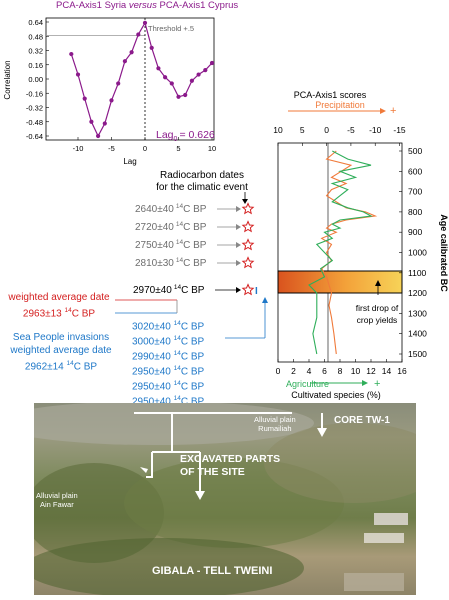 Image resolution: width=449 pixels, height=600 pixels. What do you see at coordinates (383, 111) in the screenshot?
I see `precip-arrow-icon` at bounding box center [383, 111].